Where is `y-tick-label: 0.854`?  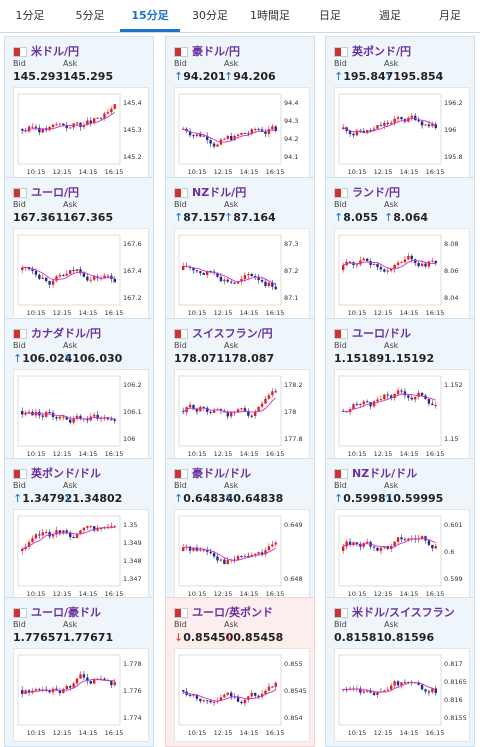
y-tick-label: 0.854 is located at coordinates (293, 718).